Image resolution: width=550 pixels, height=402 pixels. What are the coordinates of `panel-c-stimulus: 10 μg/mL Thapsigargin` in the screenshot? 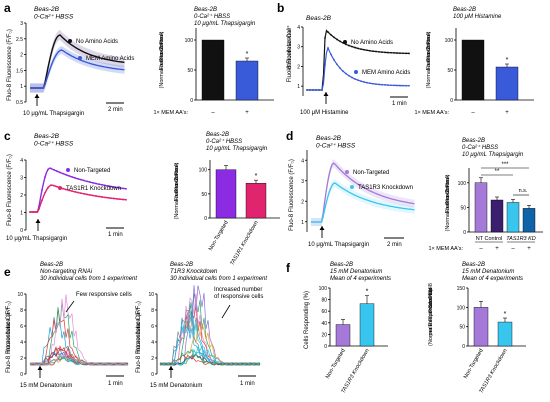 It's located at (36, 239).